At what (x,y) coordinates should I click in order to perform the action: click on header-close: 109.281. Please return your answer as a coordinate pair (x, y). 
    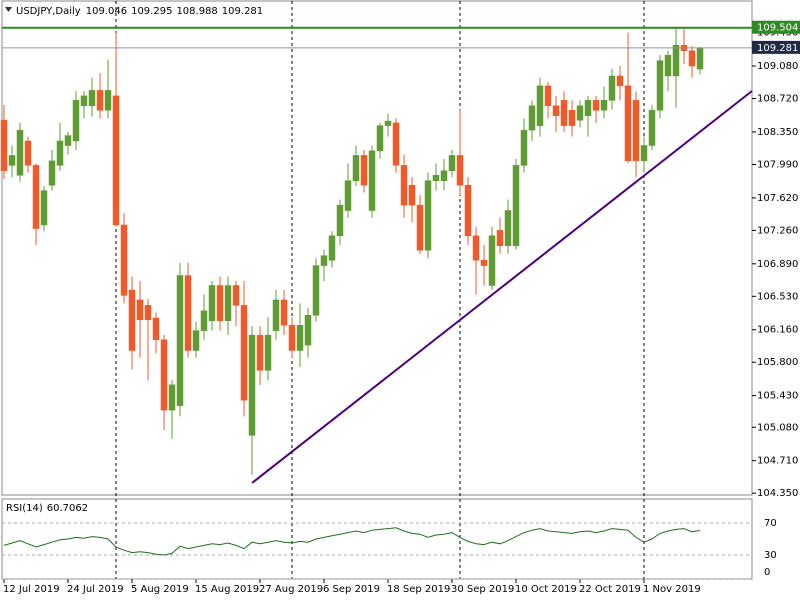
    Looking at the image, I should click on (242, 11).